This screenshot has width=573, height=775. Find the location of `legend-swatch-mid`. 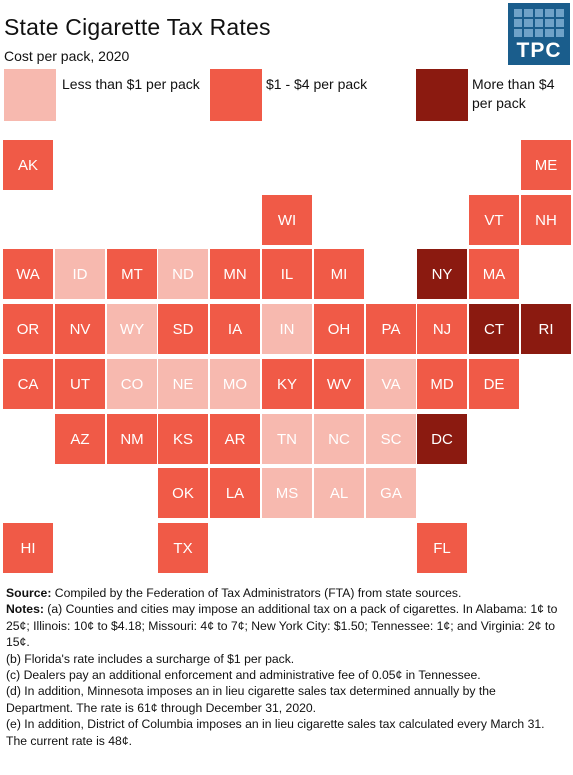

legend-swatch-mid is located at coordinates (236, 95).